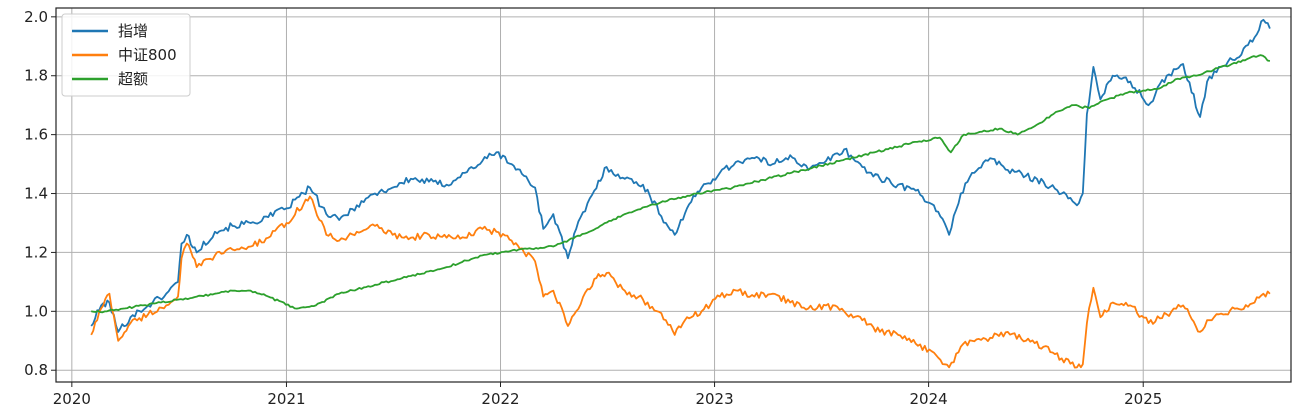 Image resolution: width=1299 pixels, height=417 pixels. Describe the element at coordinates (36, 135) in the screenshot. I see `y-tick-label: 1.6` at that location.